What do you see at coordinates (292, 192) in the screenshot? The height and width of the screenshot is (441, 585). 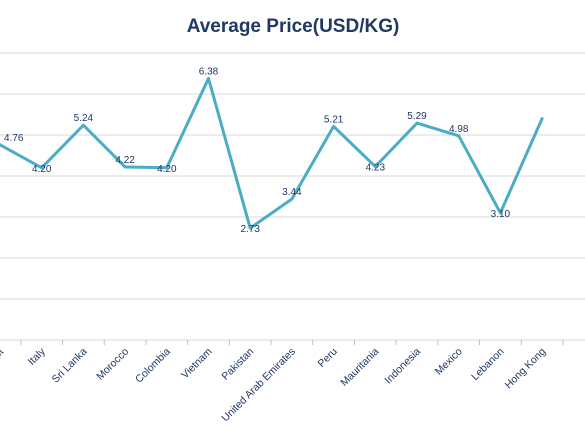 I see `data-label: 3.44` at bounding box center [292, 192].